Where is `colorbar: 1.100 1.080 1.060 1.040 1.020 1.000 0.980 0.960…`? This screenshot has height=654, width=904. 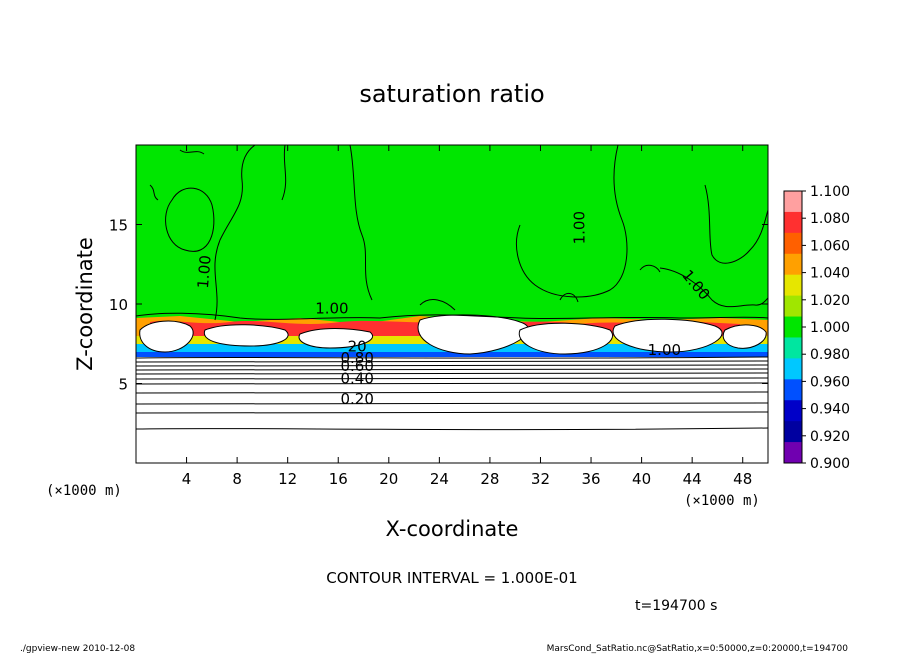
colorbar: 1.100 1.080 1.060 1.040 1.020 1.000 0.980 0.960… is located at coordinates (816, 328).